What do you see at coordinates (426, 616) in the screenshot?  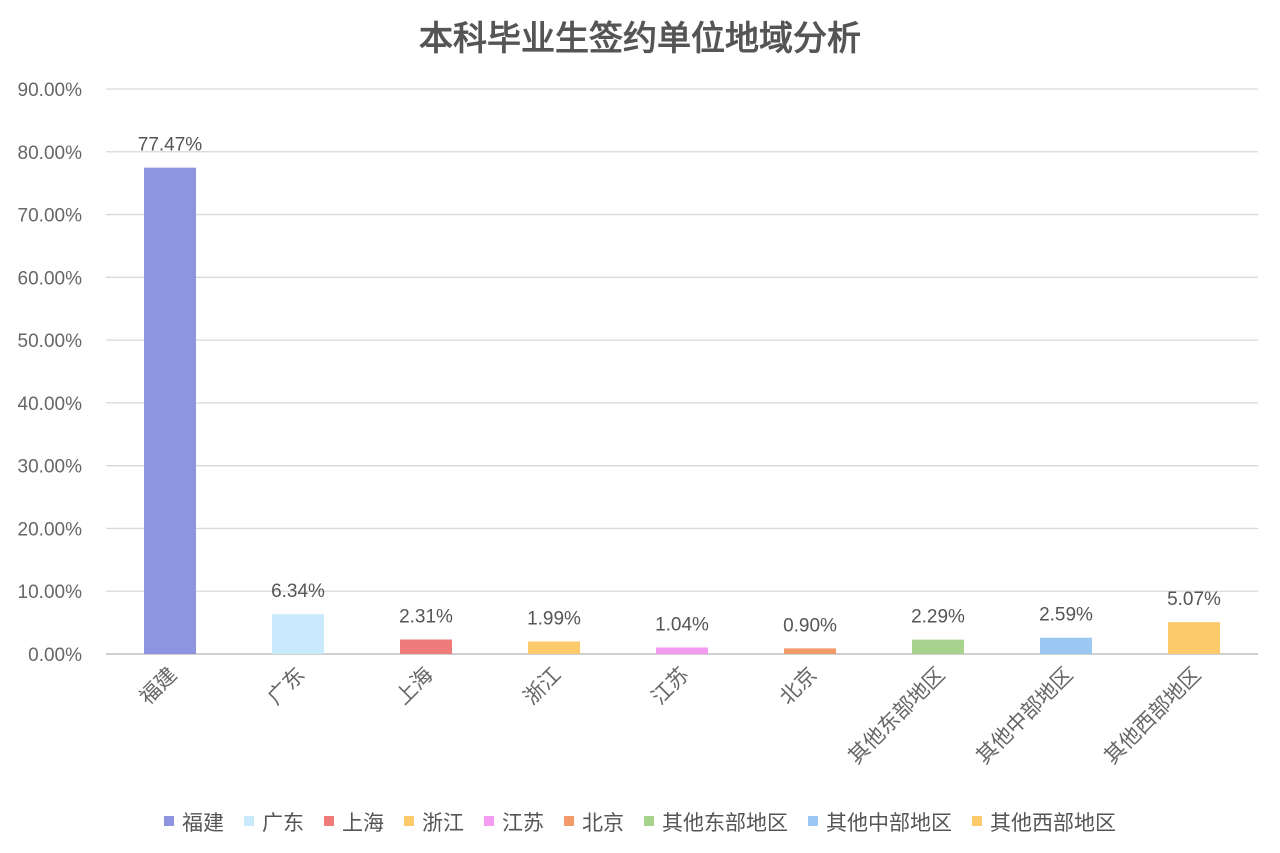 I see `data-label: 2.31%` at bounding box center [426, 616].